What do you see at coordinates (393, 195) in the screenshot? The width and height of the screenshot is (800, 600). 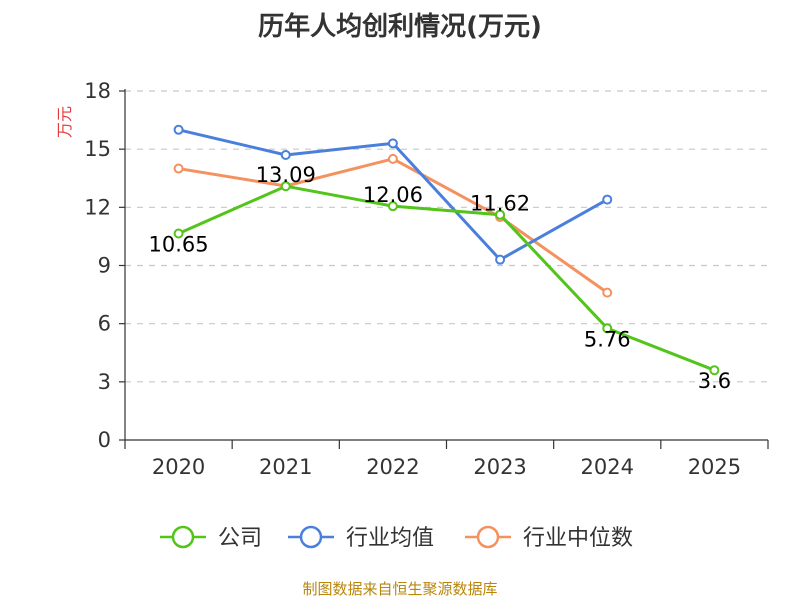 I see `data-label: 12.06` at bounding box center [393, 195].